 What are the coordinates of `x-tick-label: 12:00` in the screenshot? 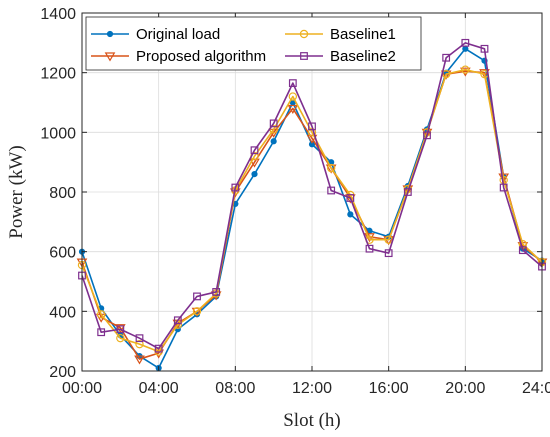 It's located at (312, 388).